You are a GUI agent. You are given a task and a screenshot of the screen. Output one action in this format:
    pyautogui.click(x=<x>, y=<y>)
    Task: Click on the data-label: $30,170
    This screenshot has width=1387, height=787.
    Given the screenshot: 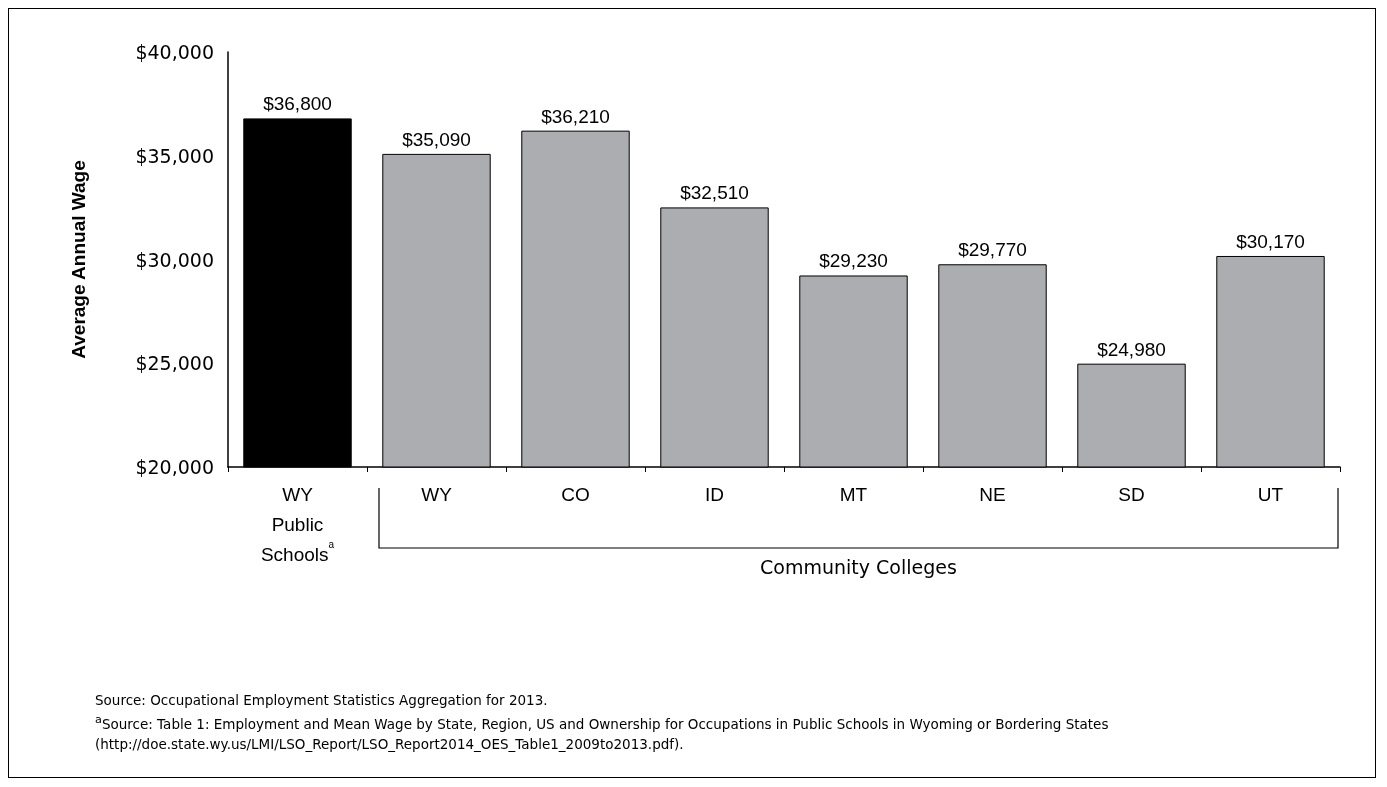 What is the action you would take?
    pyautogui.click(x=1270, y=241)
    